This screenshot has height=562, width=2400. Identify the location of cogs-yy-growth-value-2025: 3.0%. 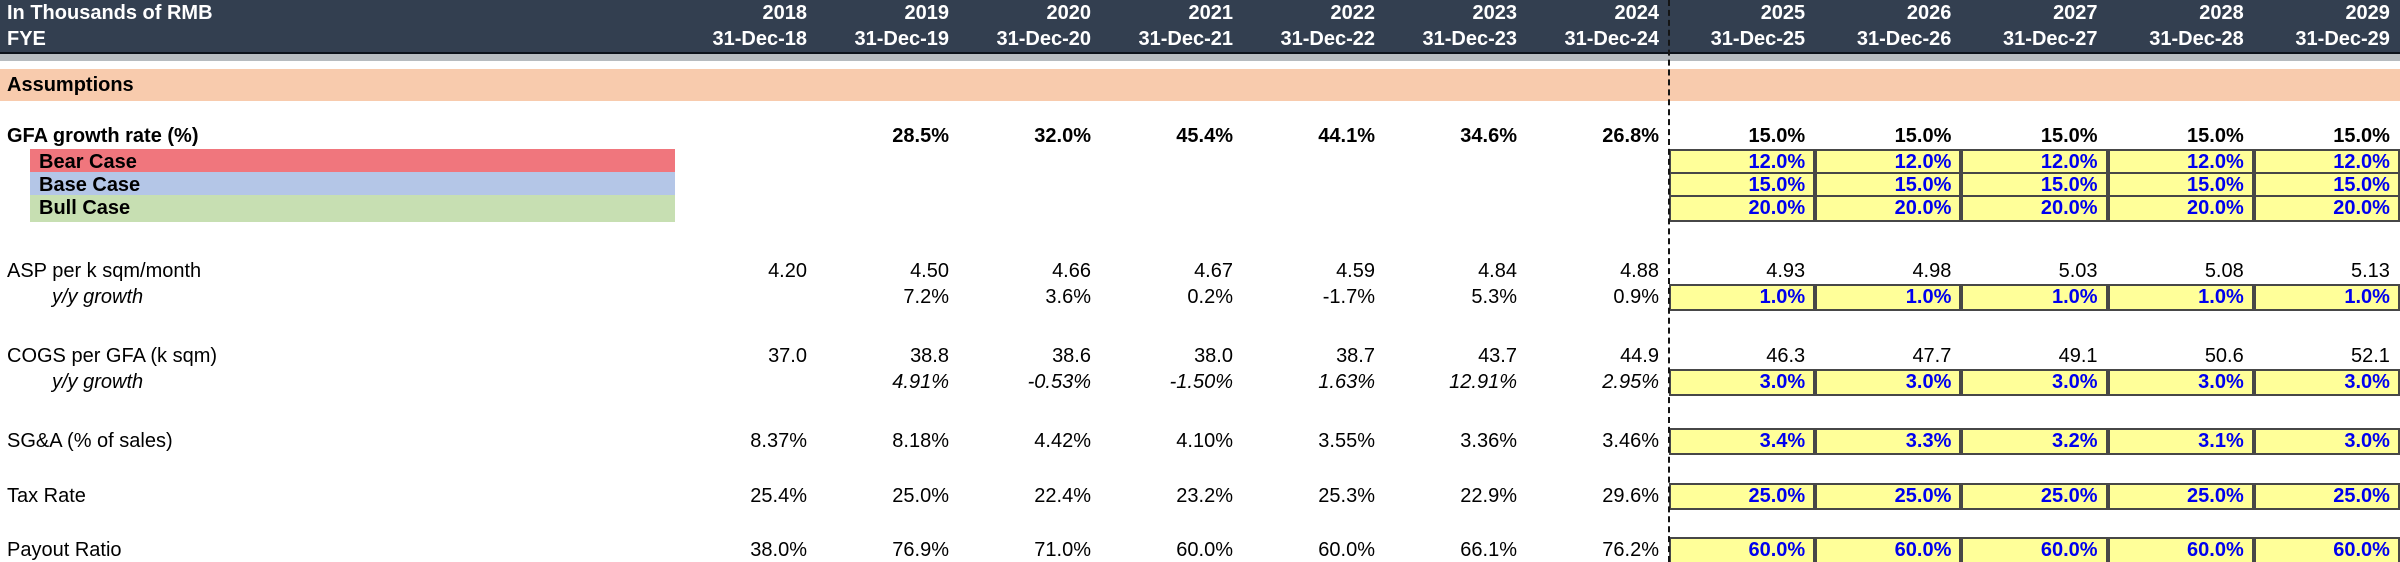
(1742, 382).